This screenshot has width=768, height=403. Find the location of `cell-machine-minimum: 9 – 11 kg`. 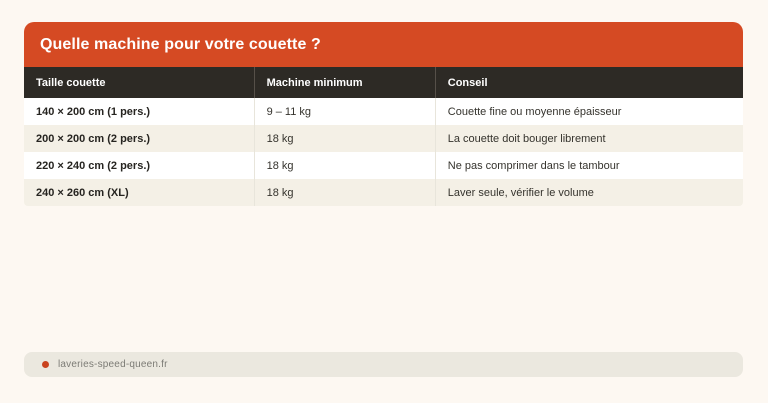

cell-machine-minimum: 9 – 11 kg is located at coordinates (344, 111).